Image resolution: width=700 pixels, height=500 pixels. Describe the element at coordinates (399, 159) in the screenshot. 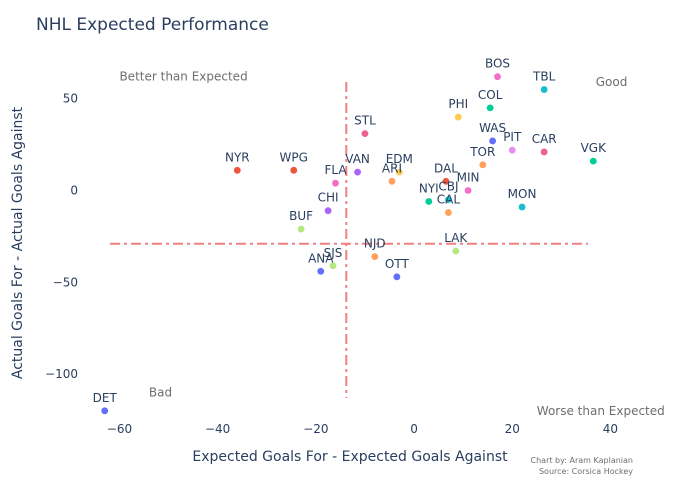

I see `point-label: EDM` at that location.